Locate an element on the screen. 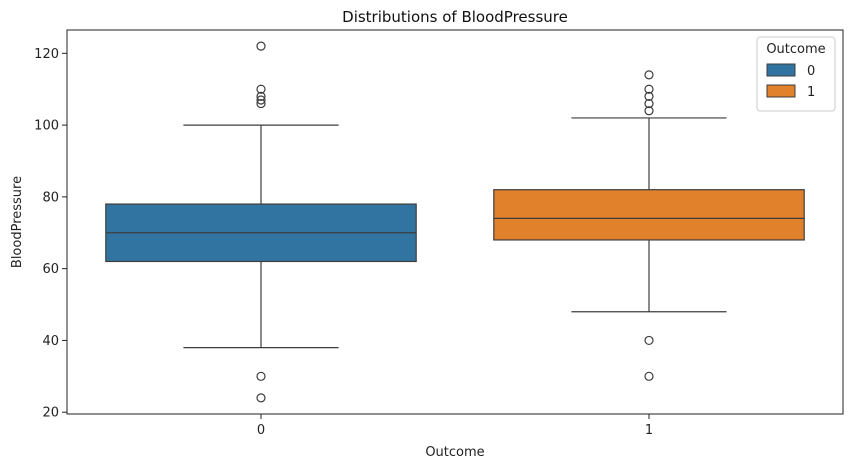 This screenshot has width=850, height=468. chart-title: Distributions of BloodPressure is located at coordinates (455, 17).